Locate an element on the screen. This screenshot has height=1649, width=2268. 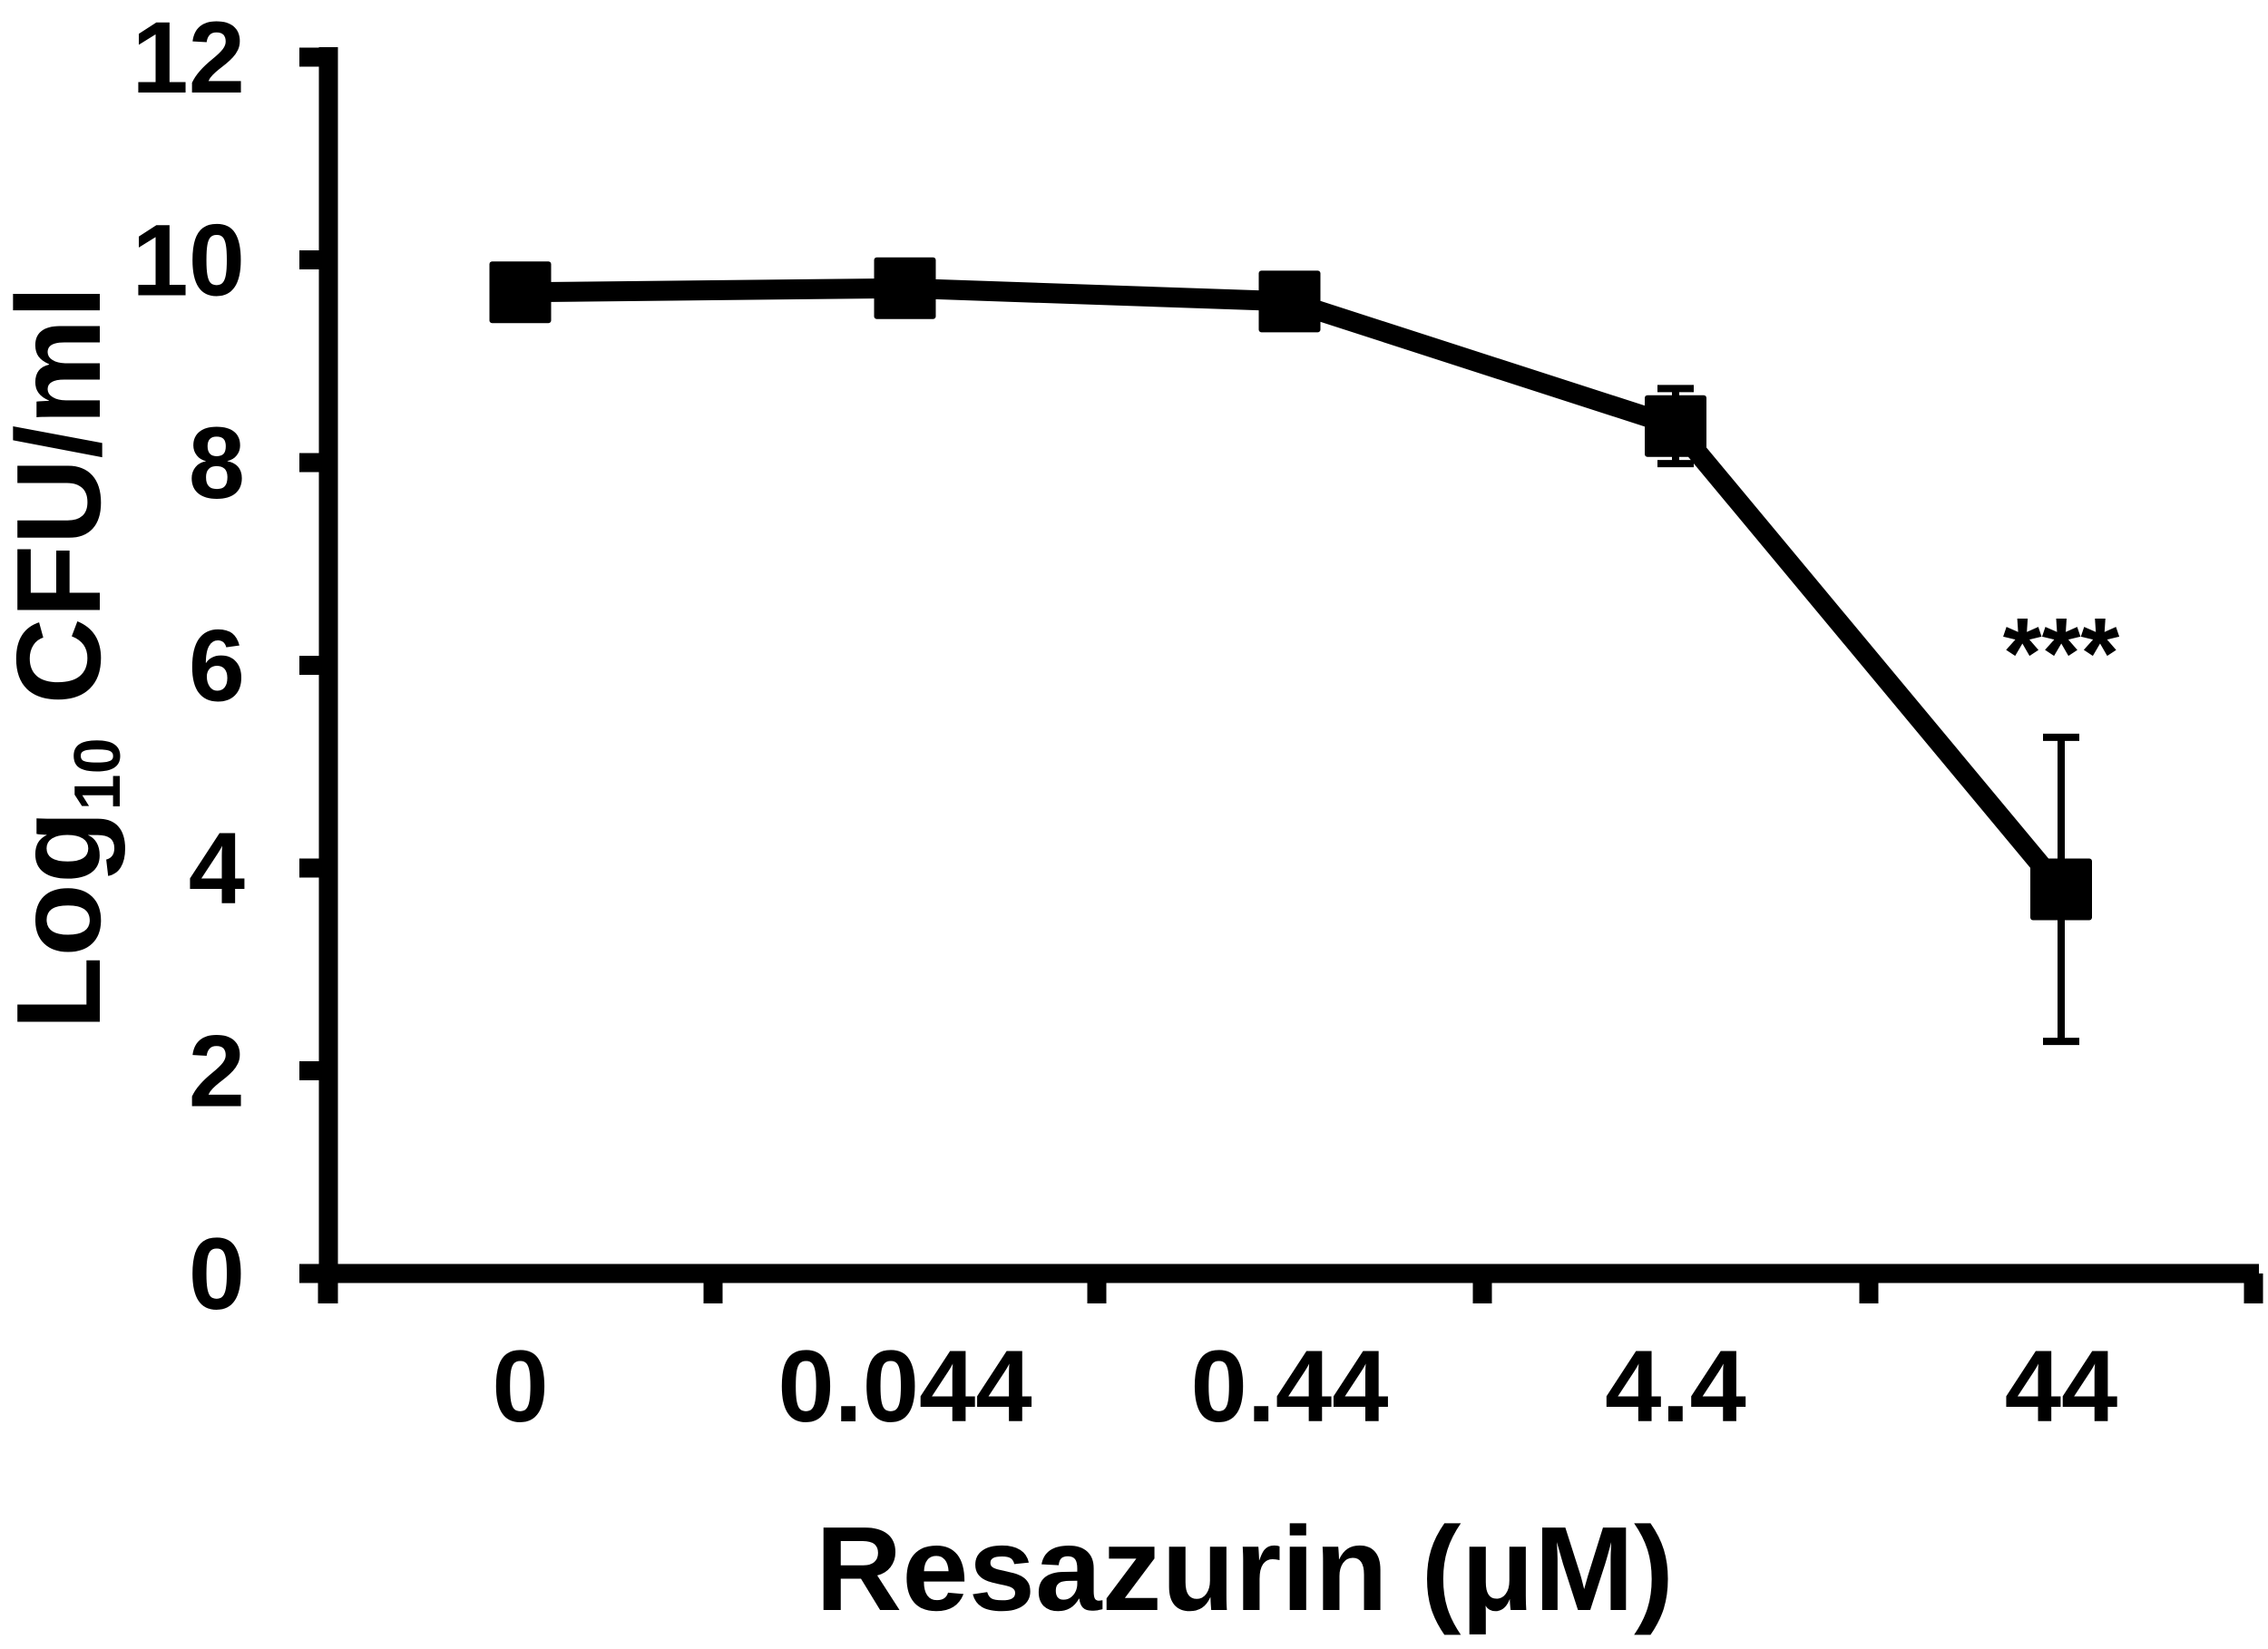
y-axis-title: Log10 CFU/ml is located at coordinates (67, 658).